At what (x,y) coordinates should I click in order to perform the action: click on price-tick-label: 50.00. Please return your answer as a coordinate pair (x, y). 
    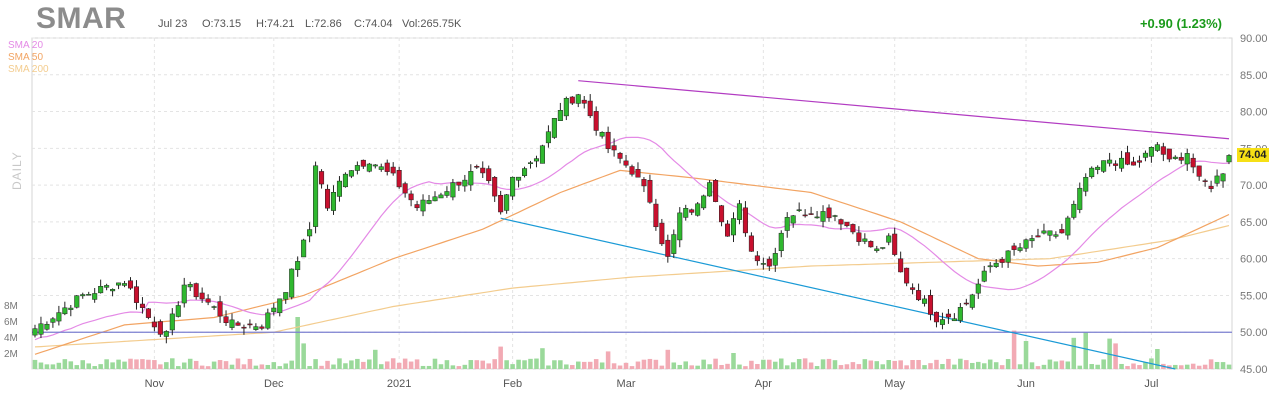
    Looking at the image, I should click on (1254, 333).